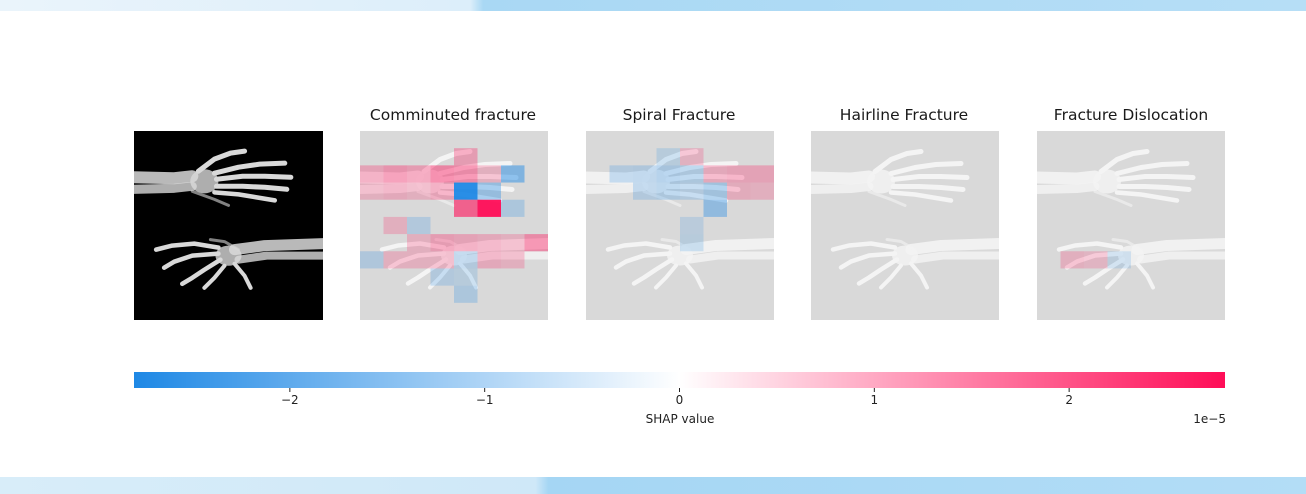 This screenshot has height=494, width=1306. Describe the element at coordinates (904, 115) in the screenshot. I see `panel-title-hairline-fracture: Hairline Fracture` at that location.